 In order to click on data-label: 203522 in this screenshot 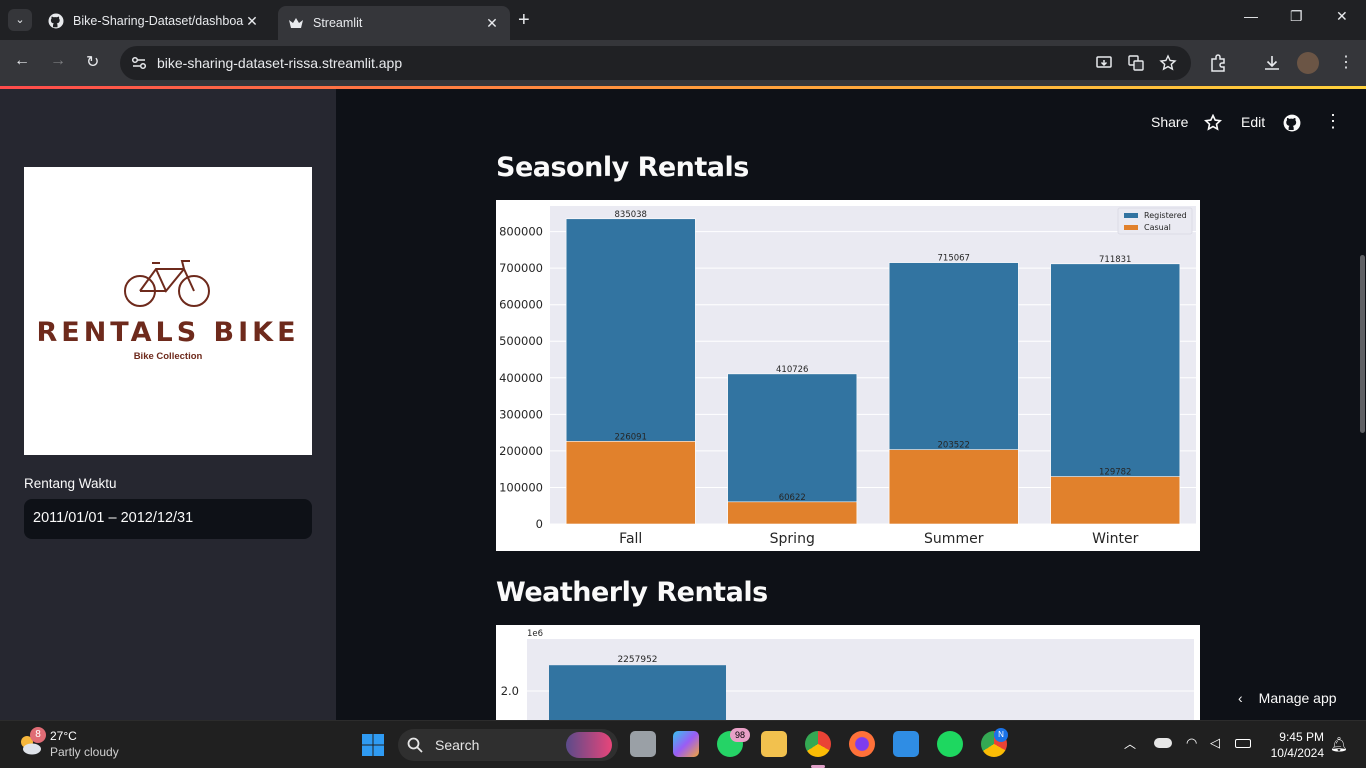, I will do `click(954, 446)`.